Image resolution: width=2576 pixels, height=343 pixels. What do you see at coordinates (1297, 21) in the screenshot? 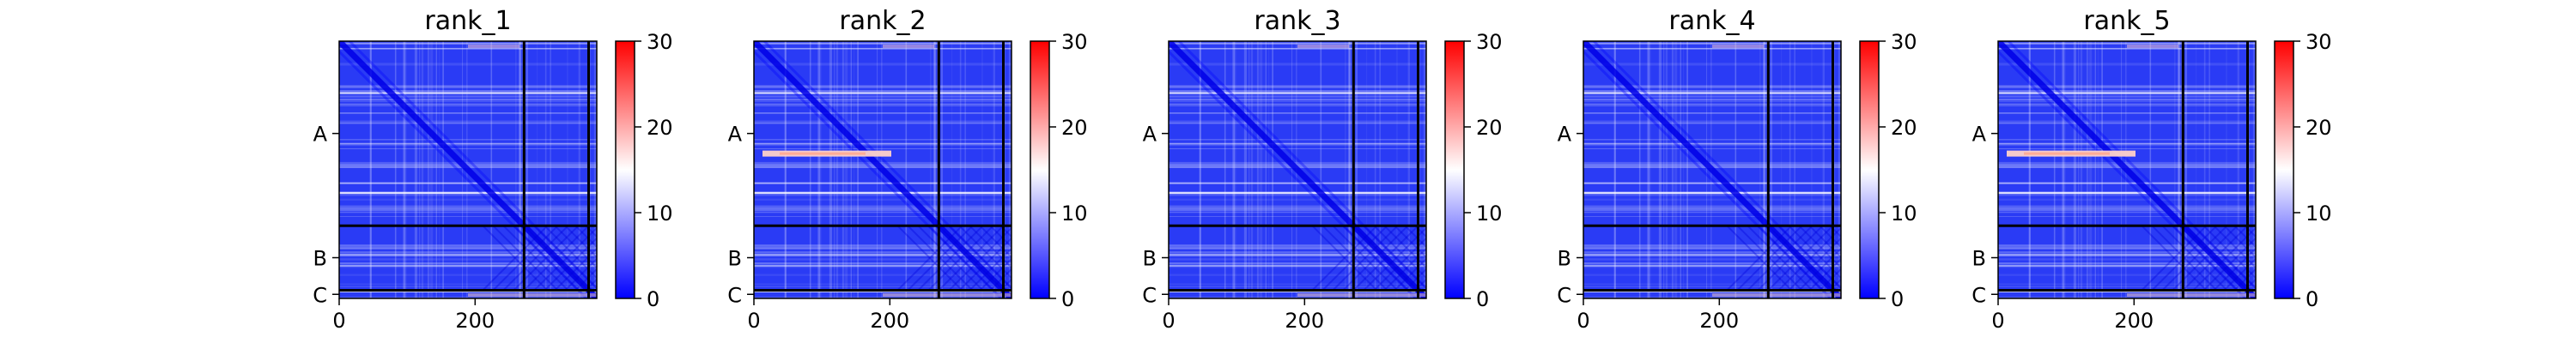
I see `panel-title: rank_3` at bounding box center [1297, 21].